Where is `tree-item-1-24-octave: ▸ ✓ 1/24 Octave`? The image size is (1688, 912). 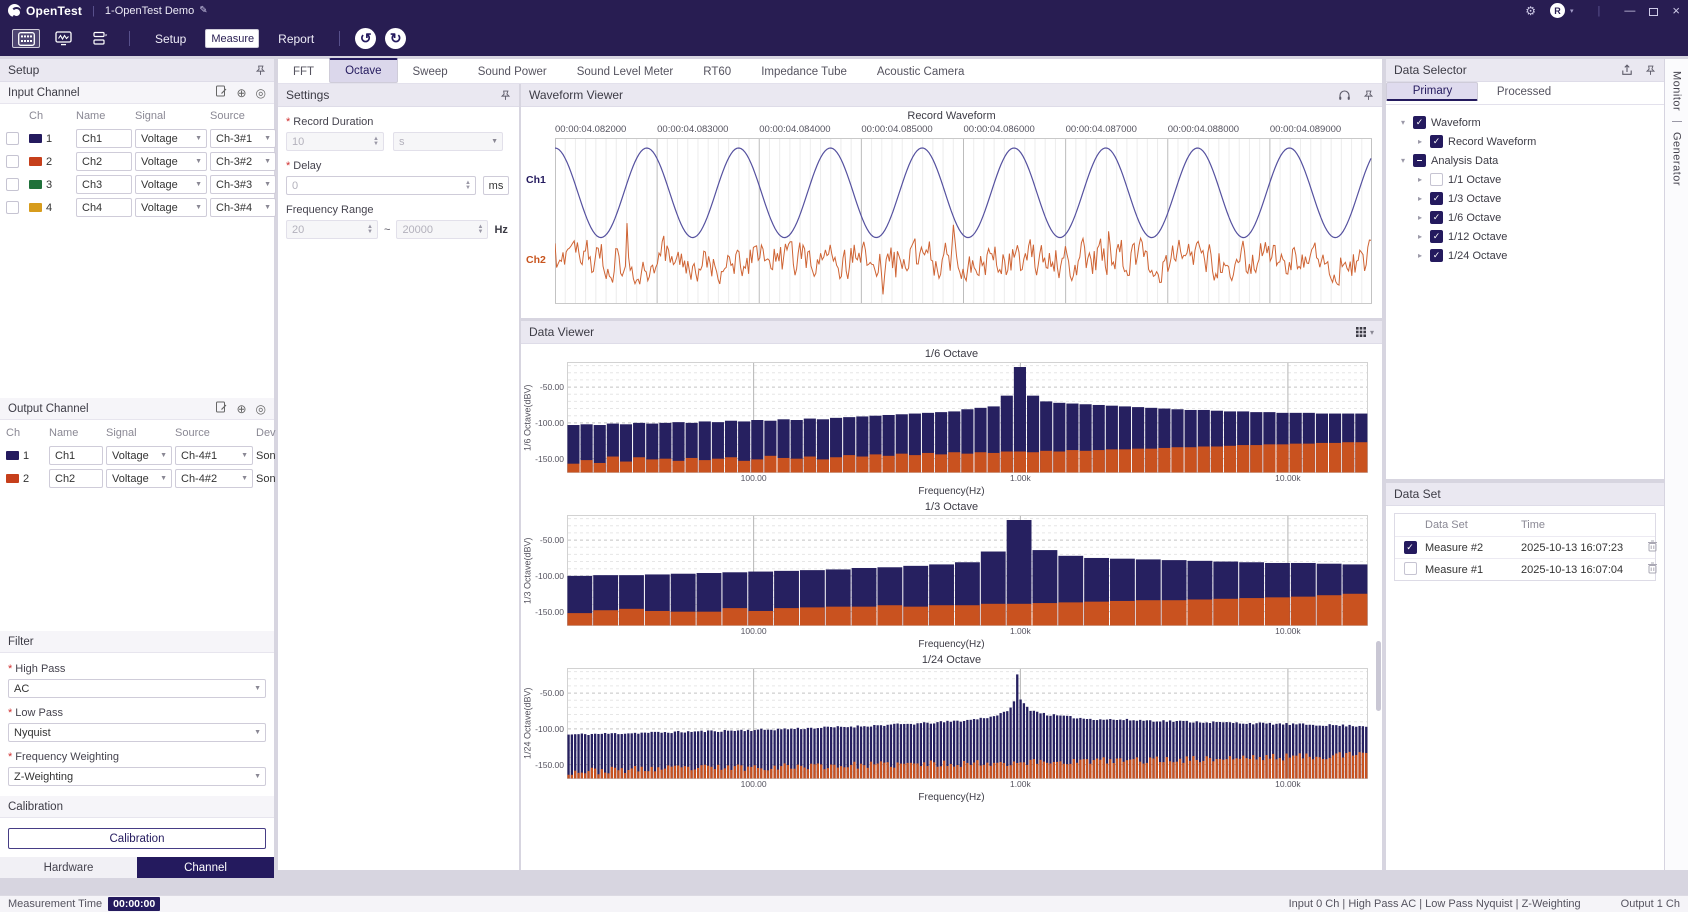
tree-item-1-24-octave: ▸ ✓ 1/24 Octave is located at coordinates (1525, 255).